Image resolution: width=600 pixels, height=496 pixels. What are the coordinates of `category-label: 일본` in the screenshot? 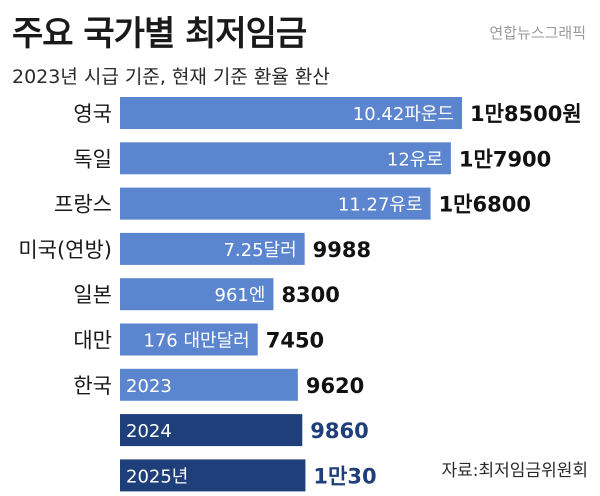 It's located at (92, 295).